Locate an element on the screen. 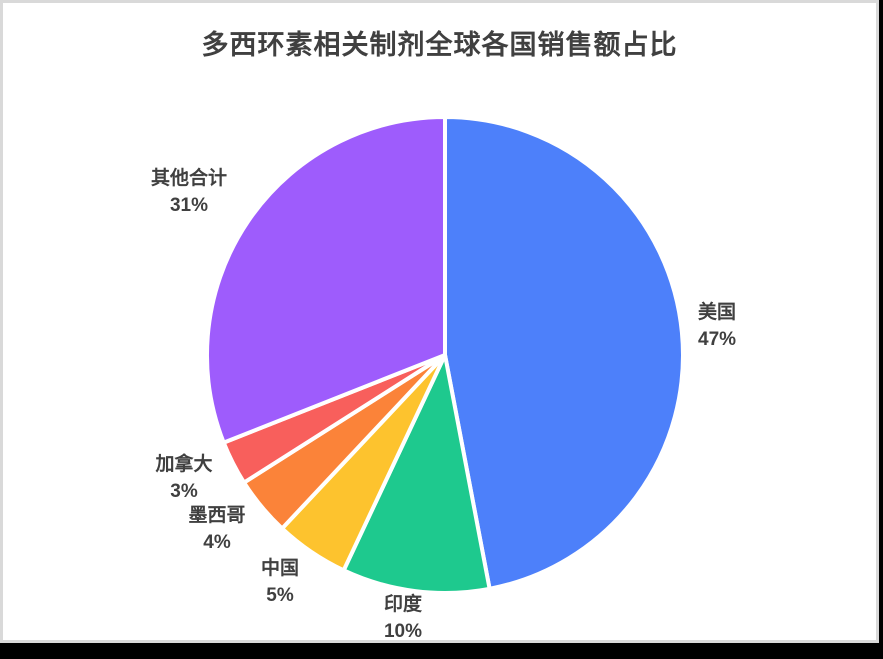 The image size is (883, 659). pie-label-china: 中国 5% is located at coordinates (280, 582).